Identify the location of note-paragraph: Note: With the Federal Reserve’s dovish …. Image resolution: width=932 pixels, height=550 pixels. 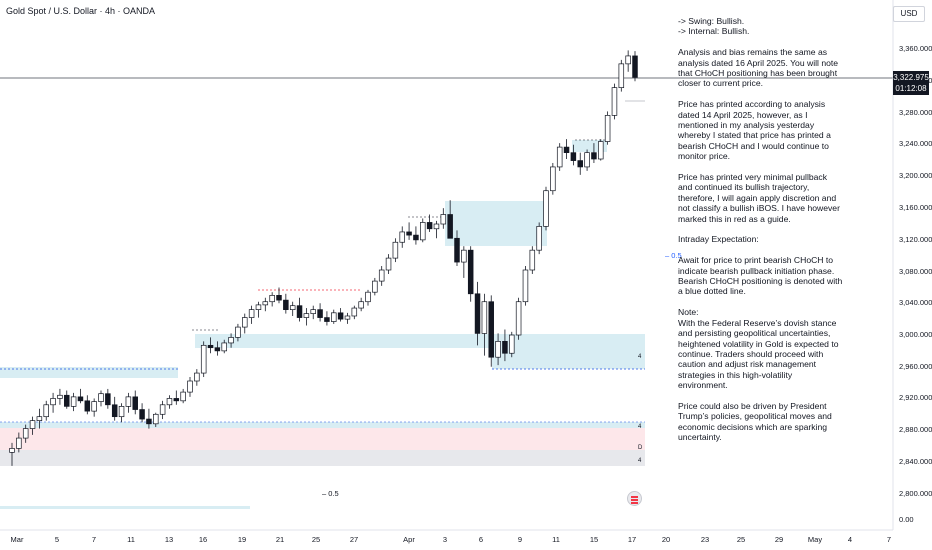
(758, 349).